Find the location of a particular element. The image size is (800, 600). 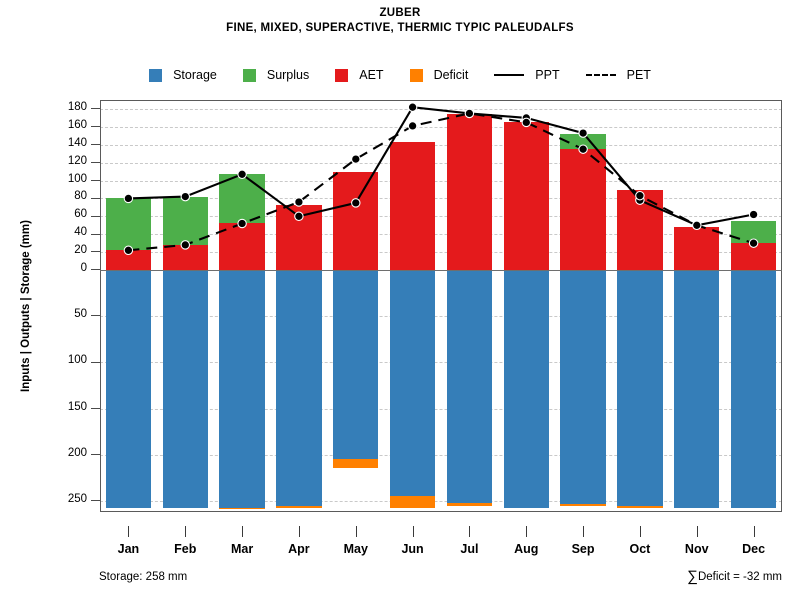

bar-group-jun is located at coordinates (412, 306).